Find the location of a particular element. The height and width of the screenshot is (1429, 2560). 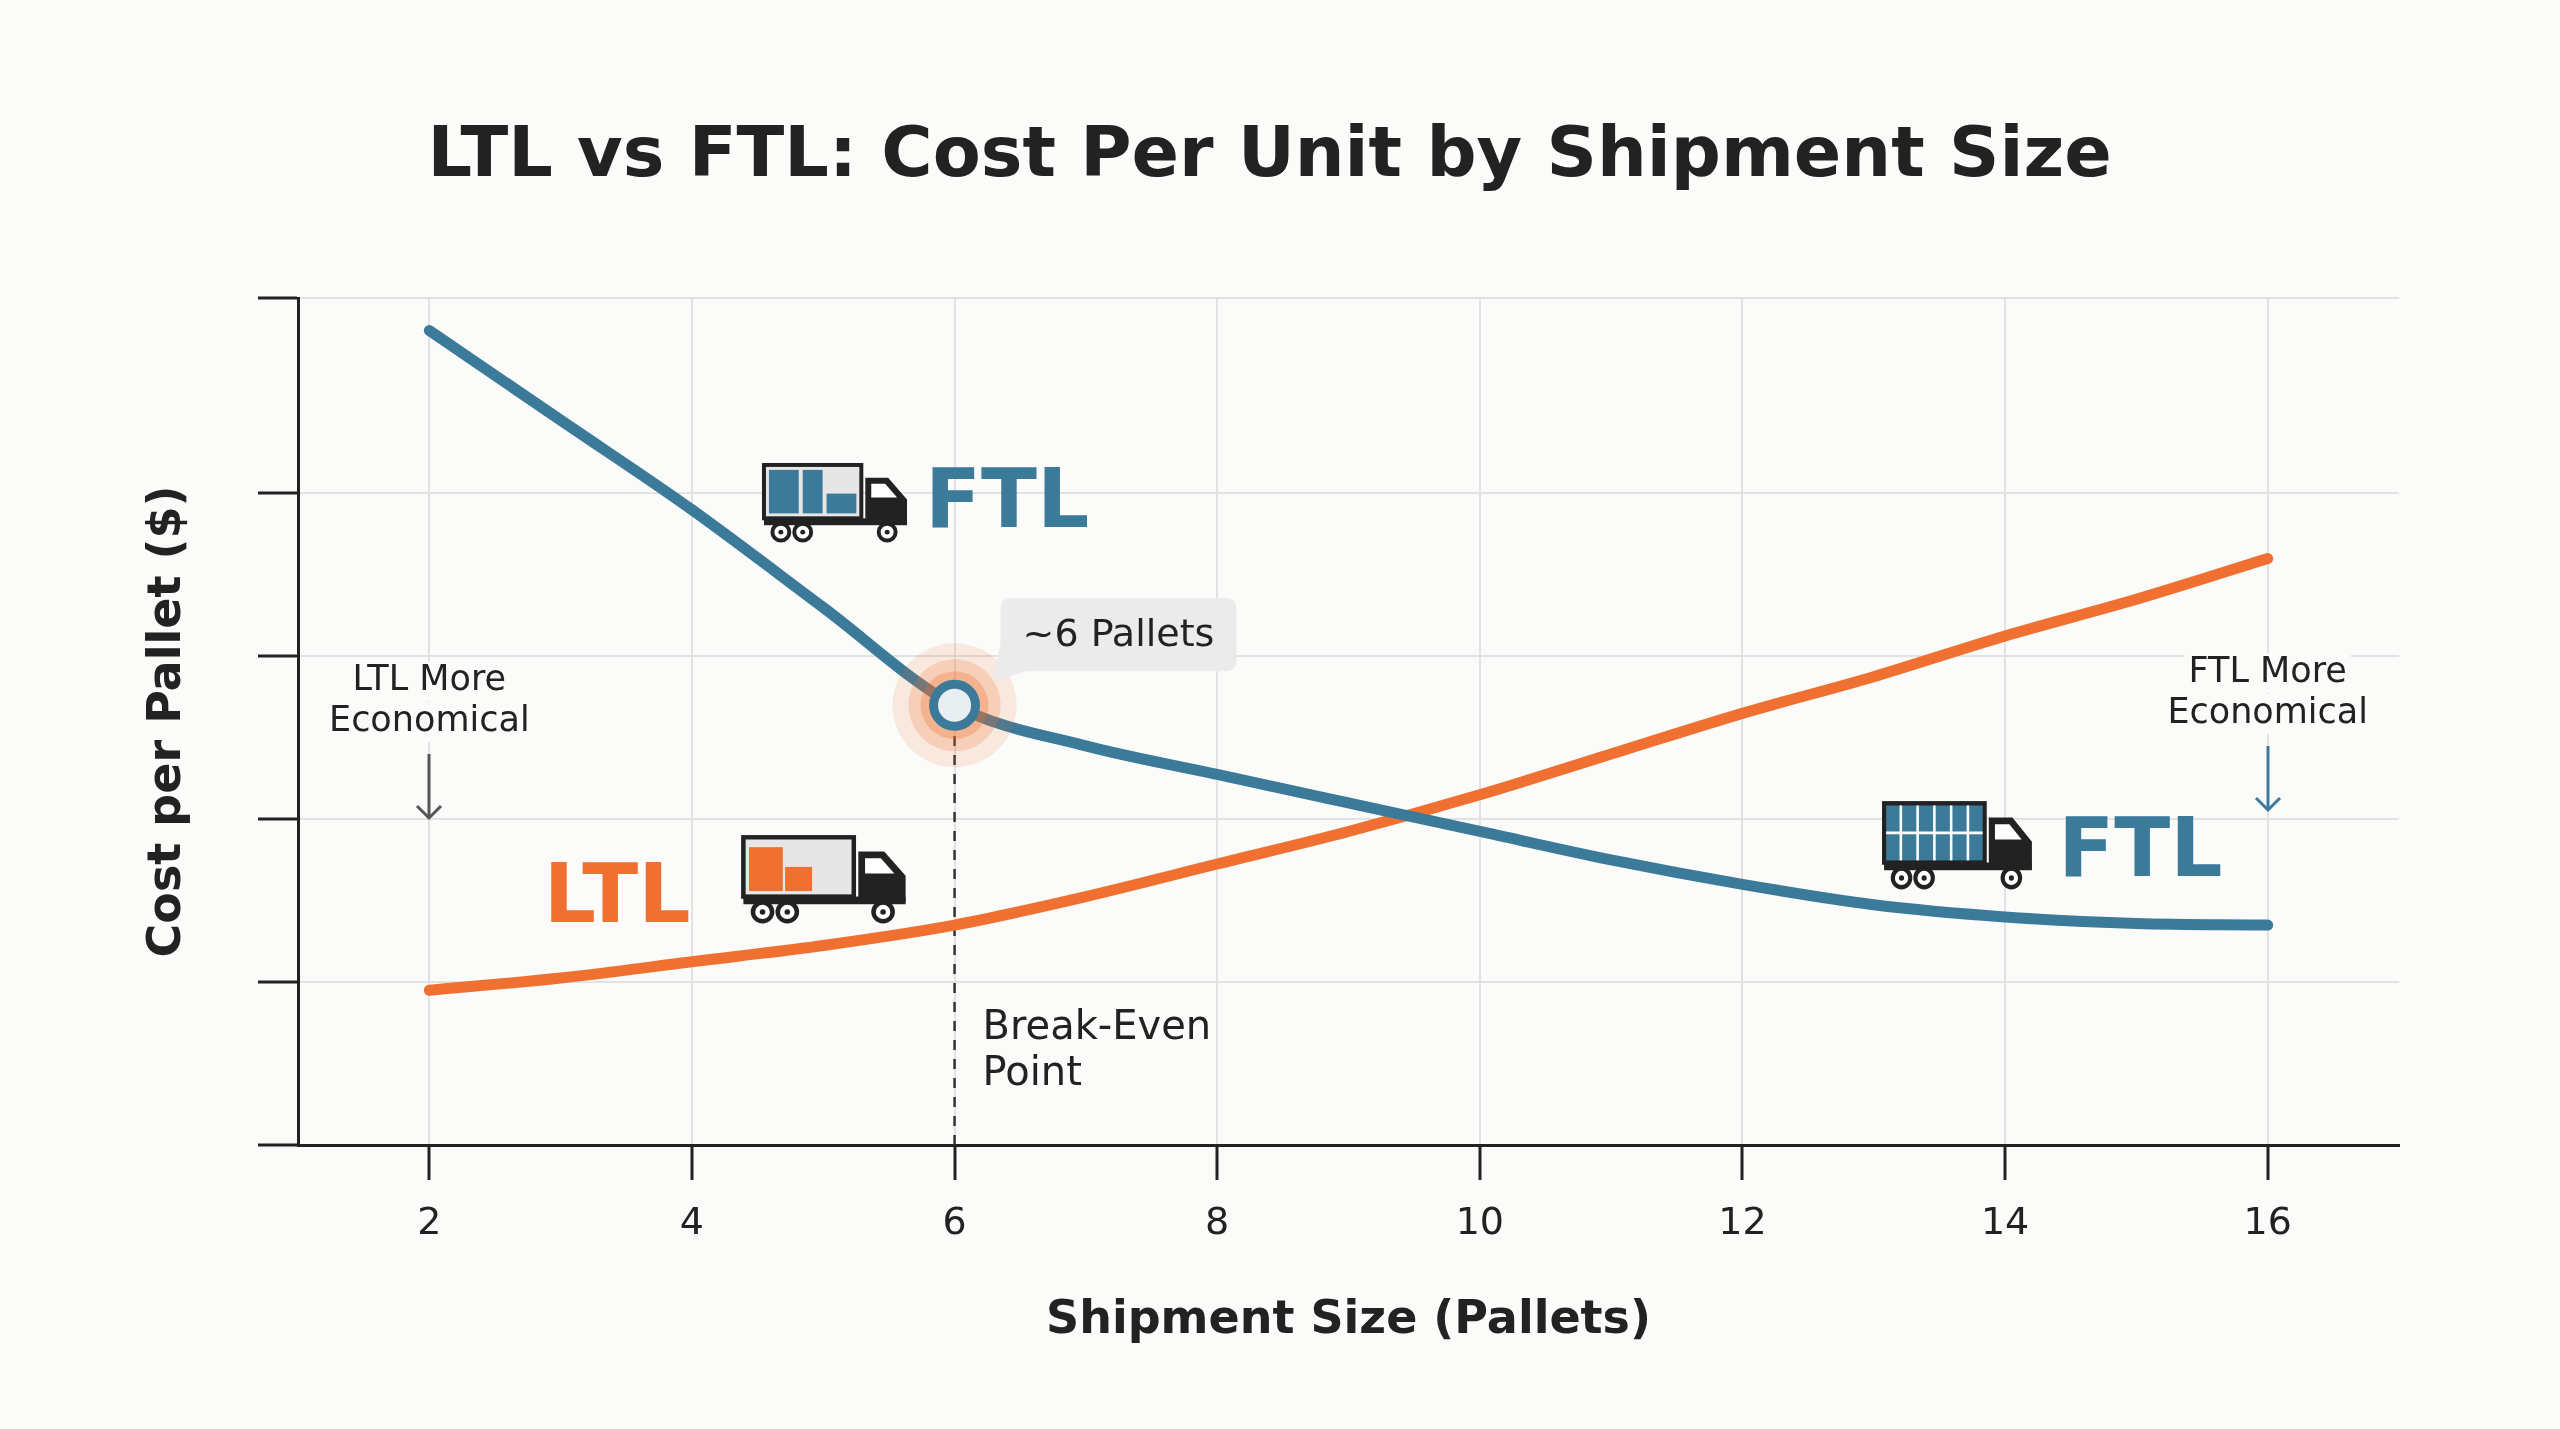

y-axis-title: Cost per Pallet ($) is located at coordinates (163, 721).